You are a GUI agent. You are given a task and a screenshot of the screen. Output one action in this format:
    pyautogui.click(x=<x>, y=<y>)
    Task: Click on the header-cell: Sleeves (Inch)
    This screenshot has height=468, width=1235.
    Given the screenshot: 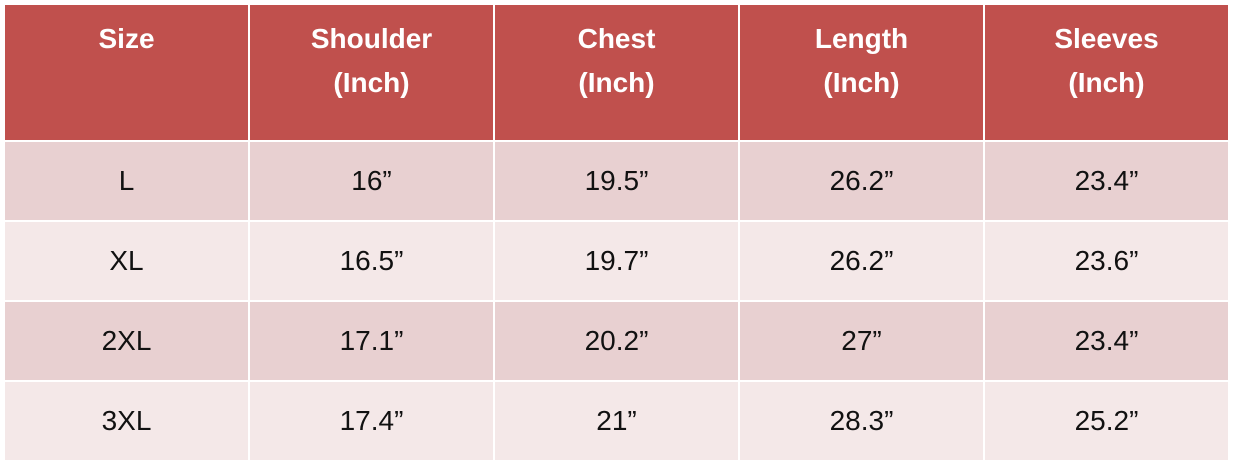 What is the action you would take?
    pyautogui.click(x=1106, y=72)
    